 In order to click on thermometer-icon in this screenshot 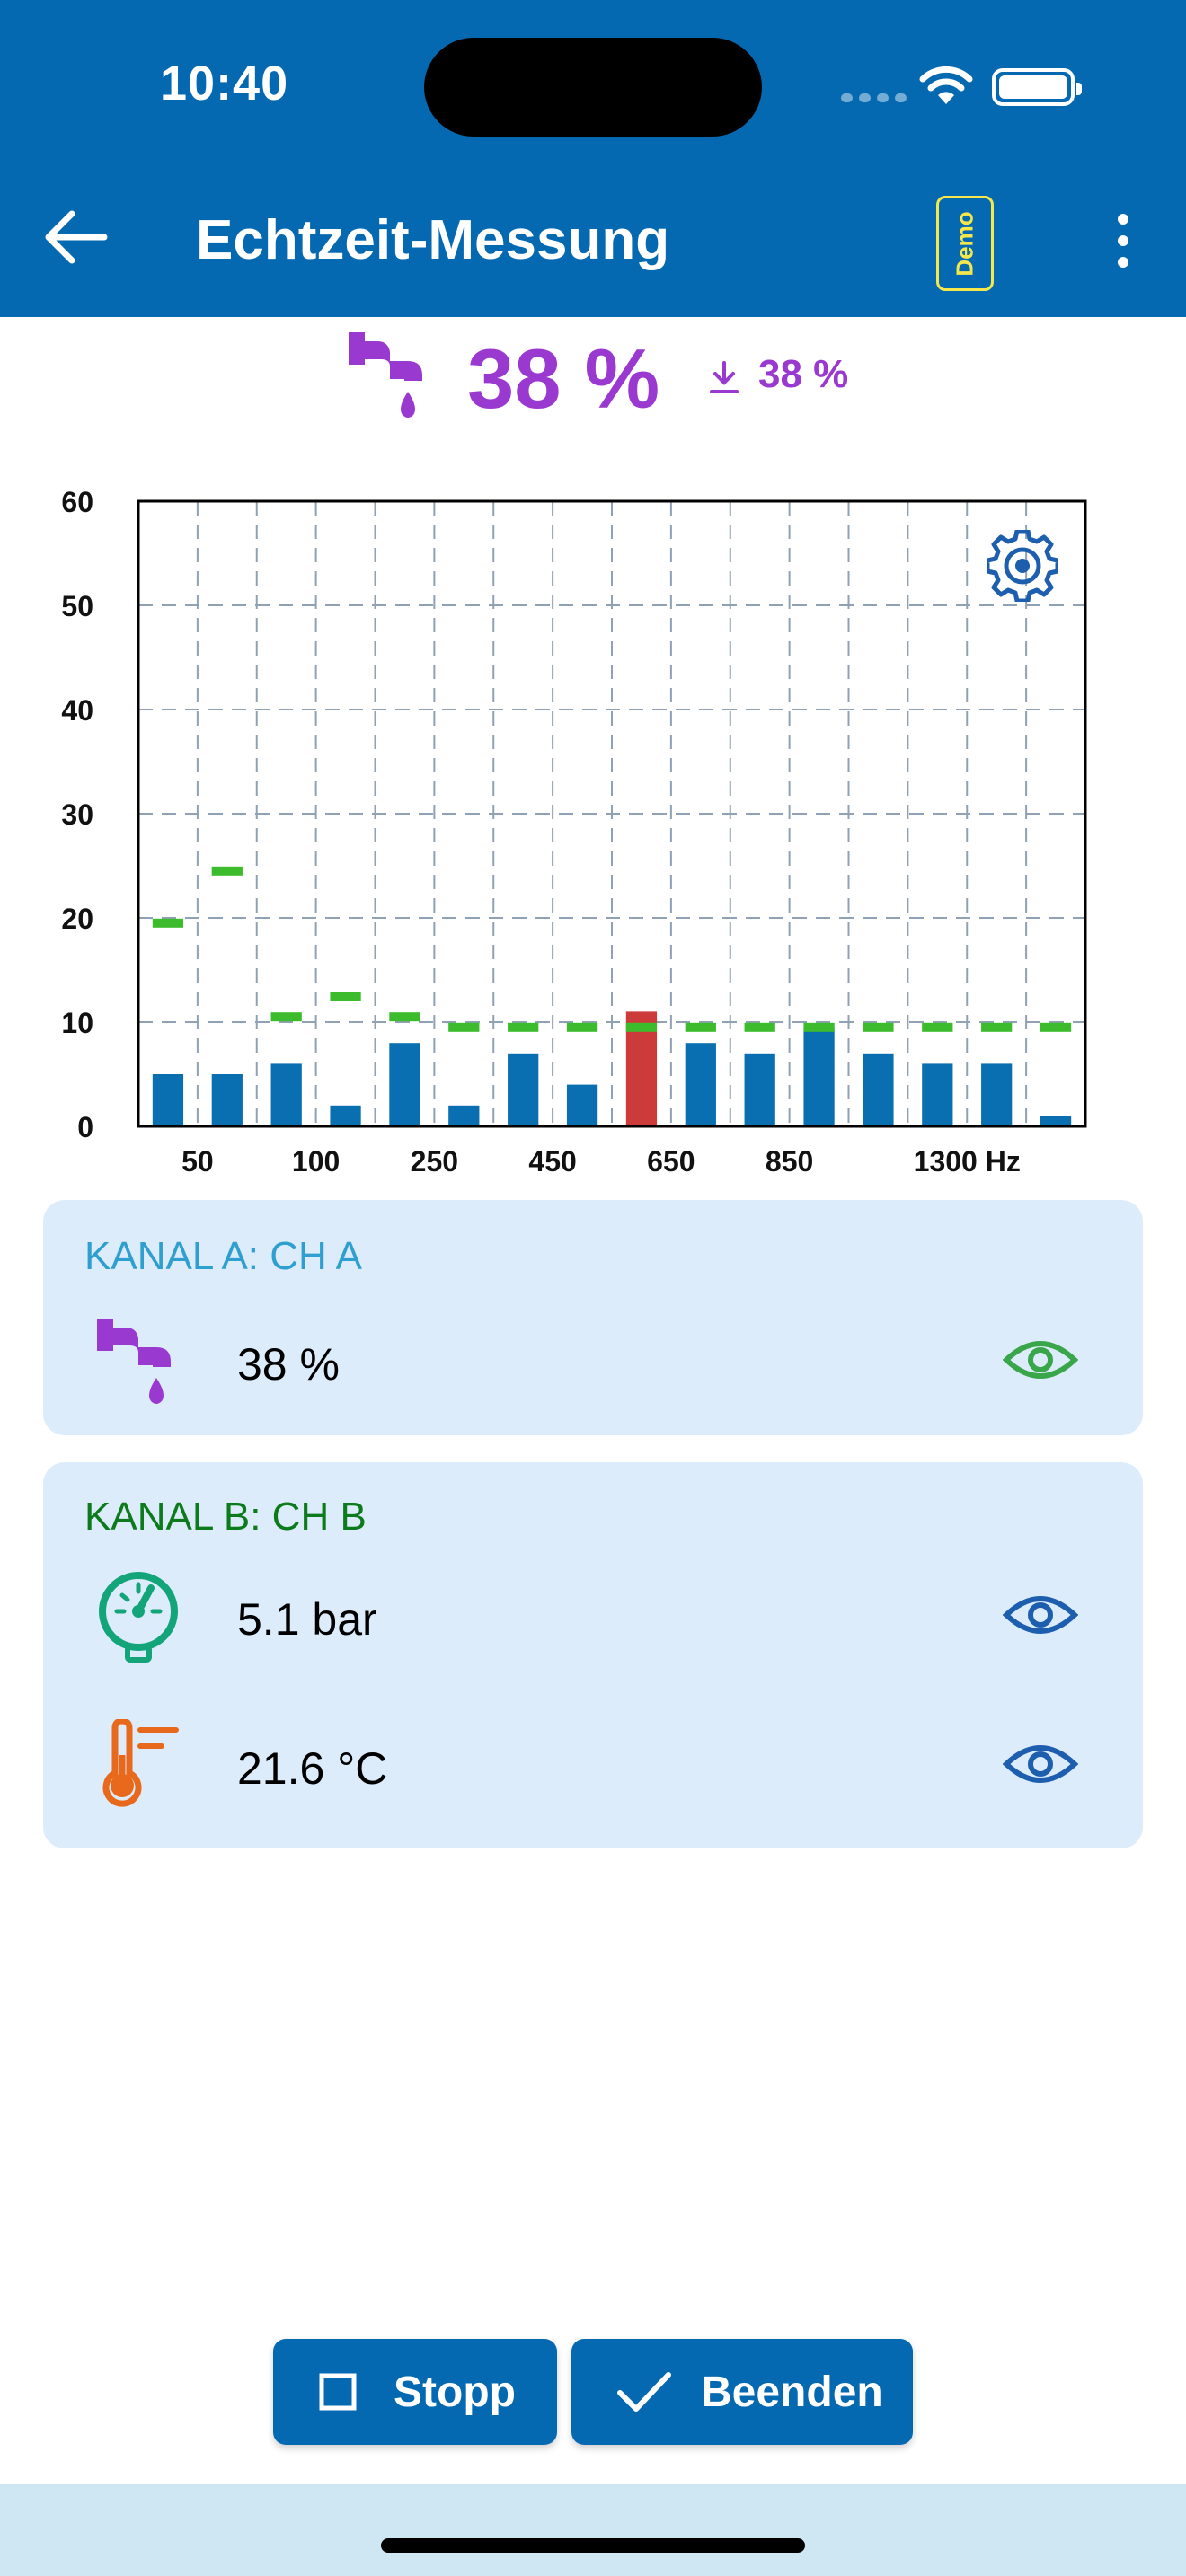, I will do `click(140, 1763)`.